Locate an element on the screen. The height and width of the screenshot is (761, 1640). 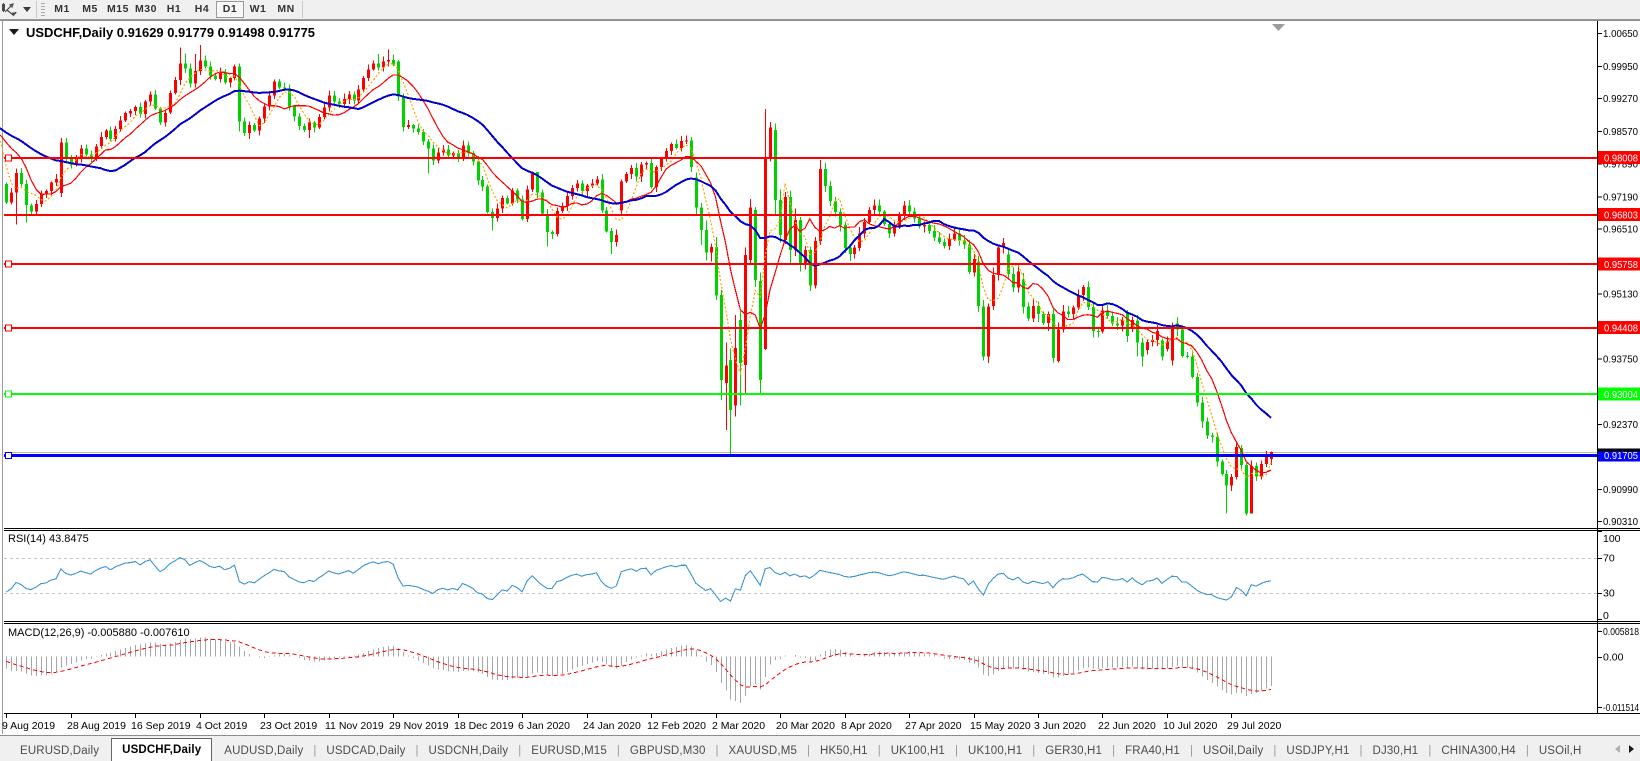
chart-tab-fra40-h1: FRA40,H1 is located at coordinates (1152, 751).